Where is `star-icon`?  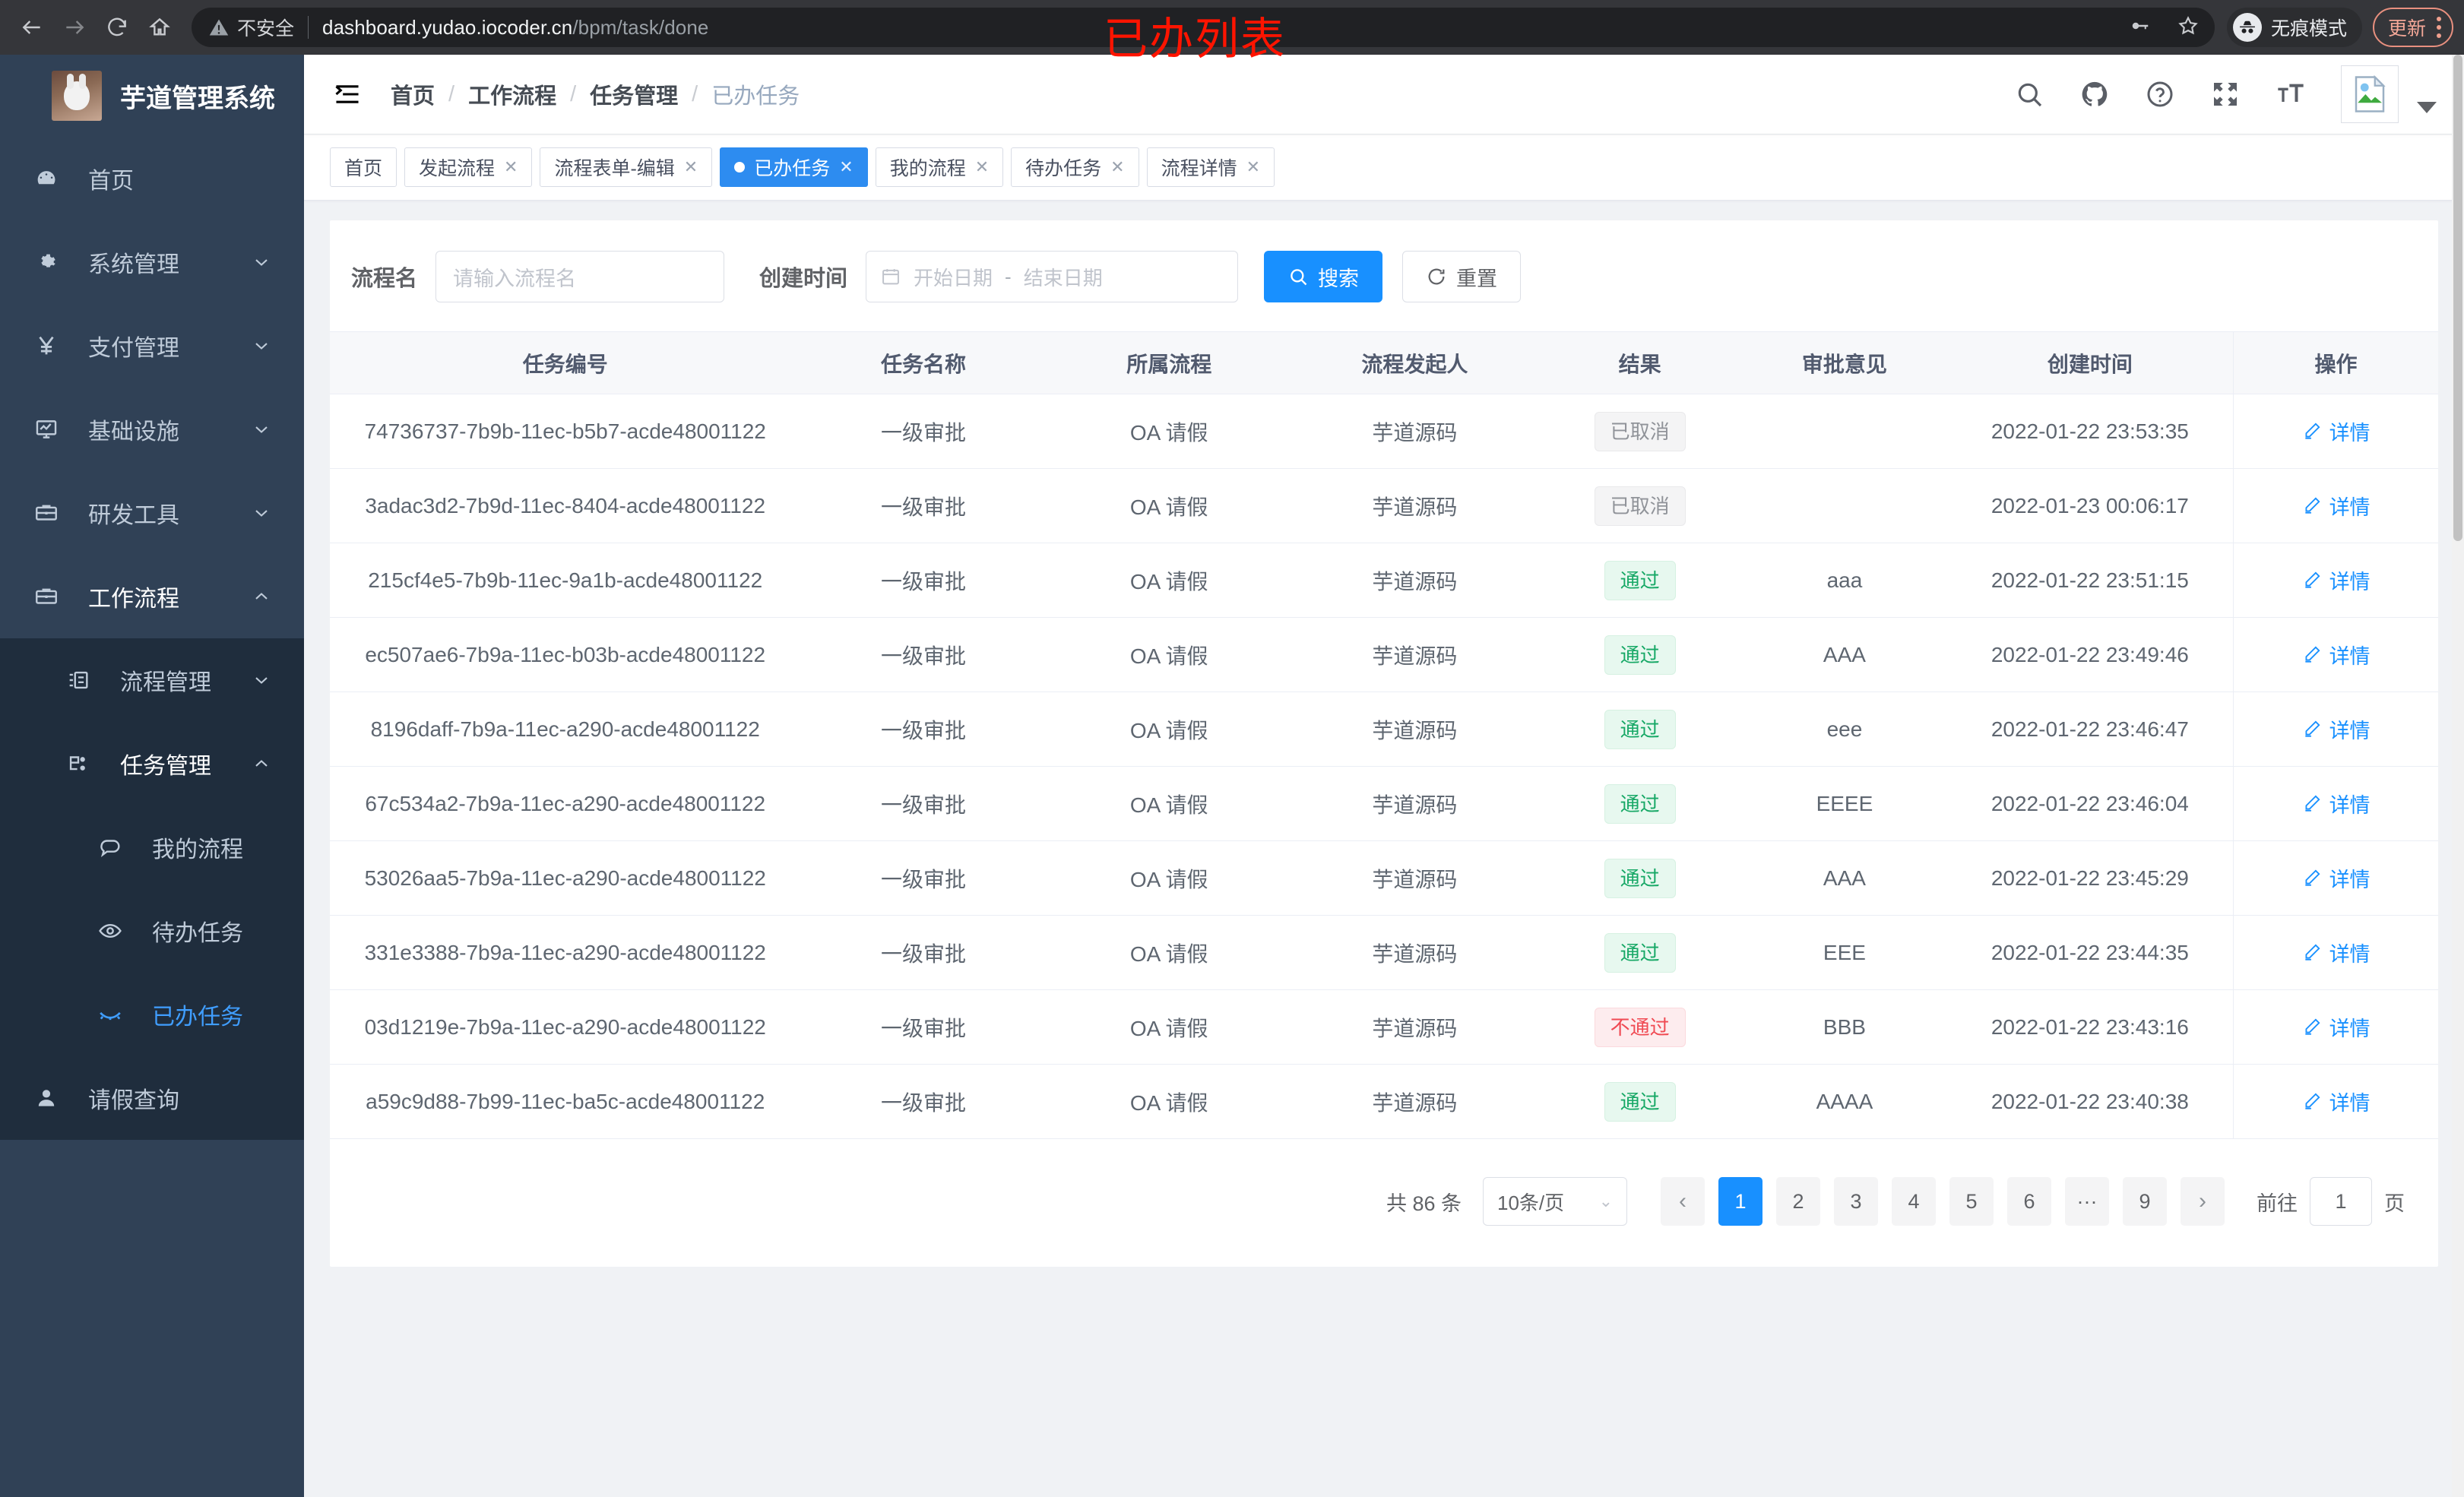
star-icon is located at coordinates (2188, 28).